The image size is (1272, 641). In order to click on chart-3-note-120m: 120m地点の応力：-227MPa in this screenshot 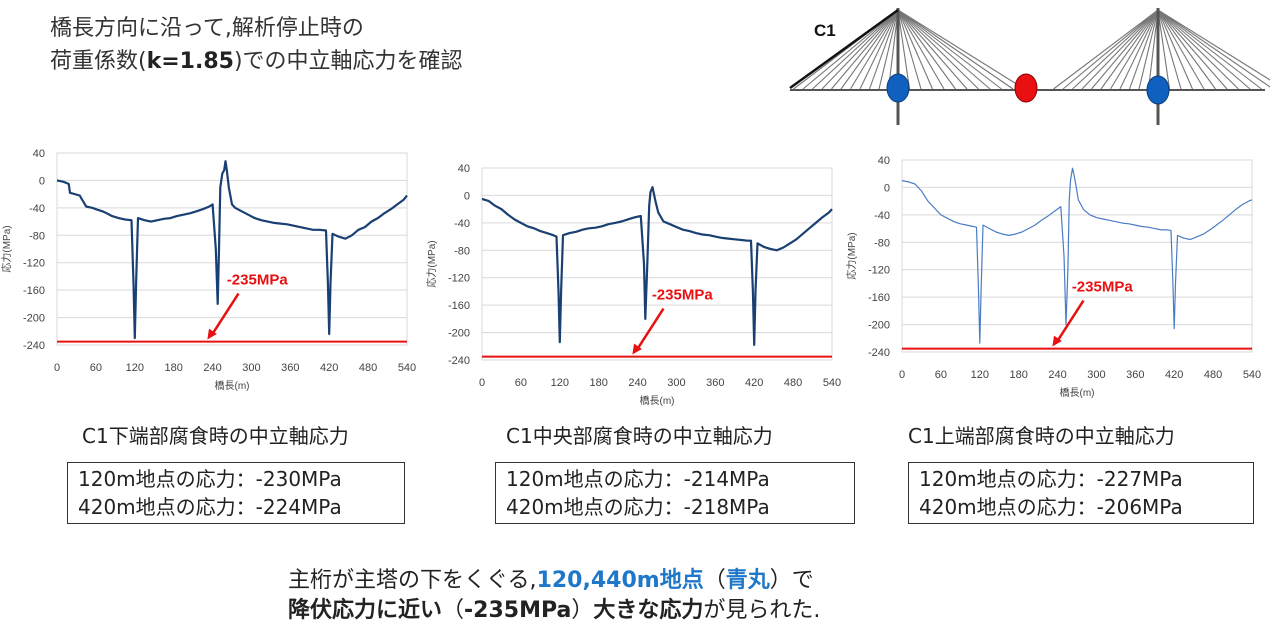, I will do `click(1051, 479)`.